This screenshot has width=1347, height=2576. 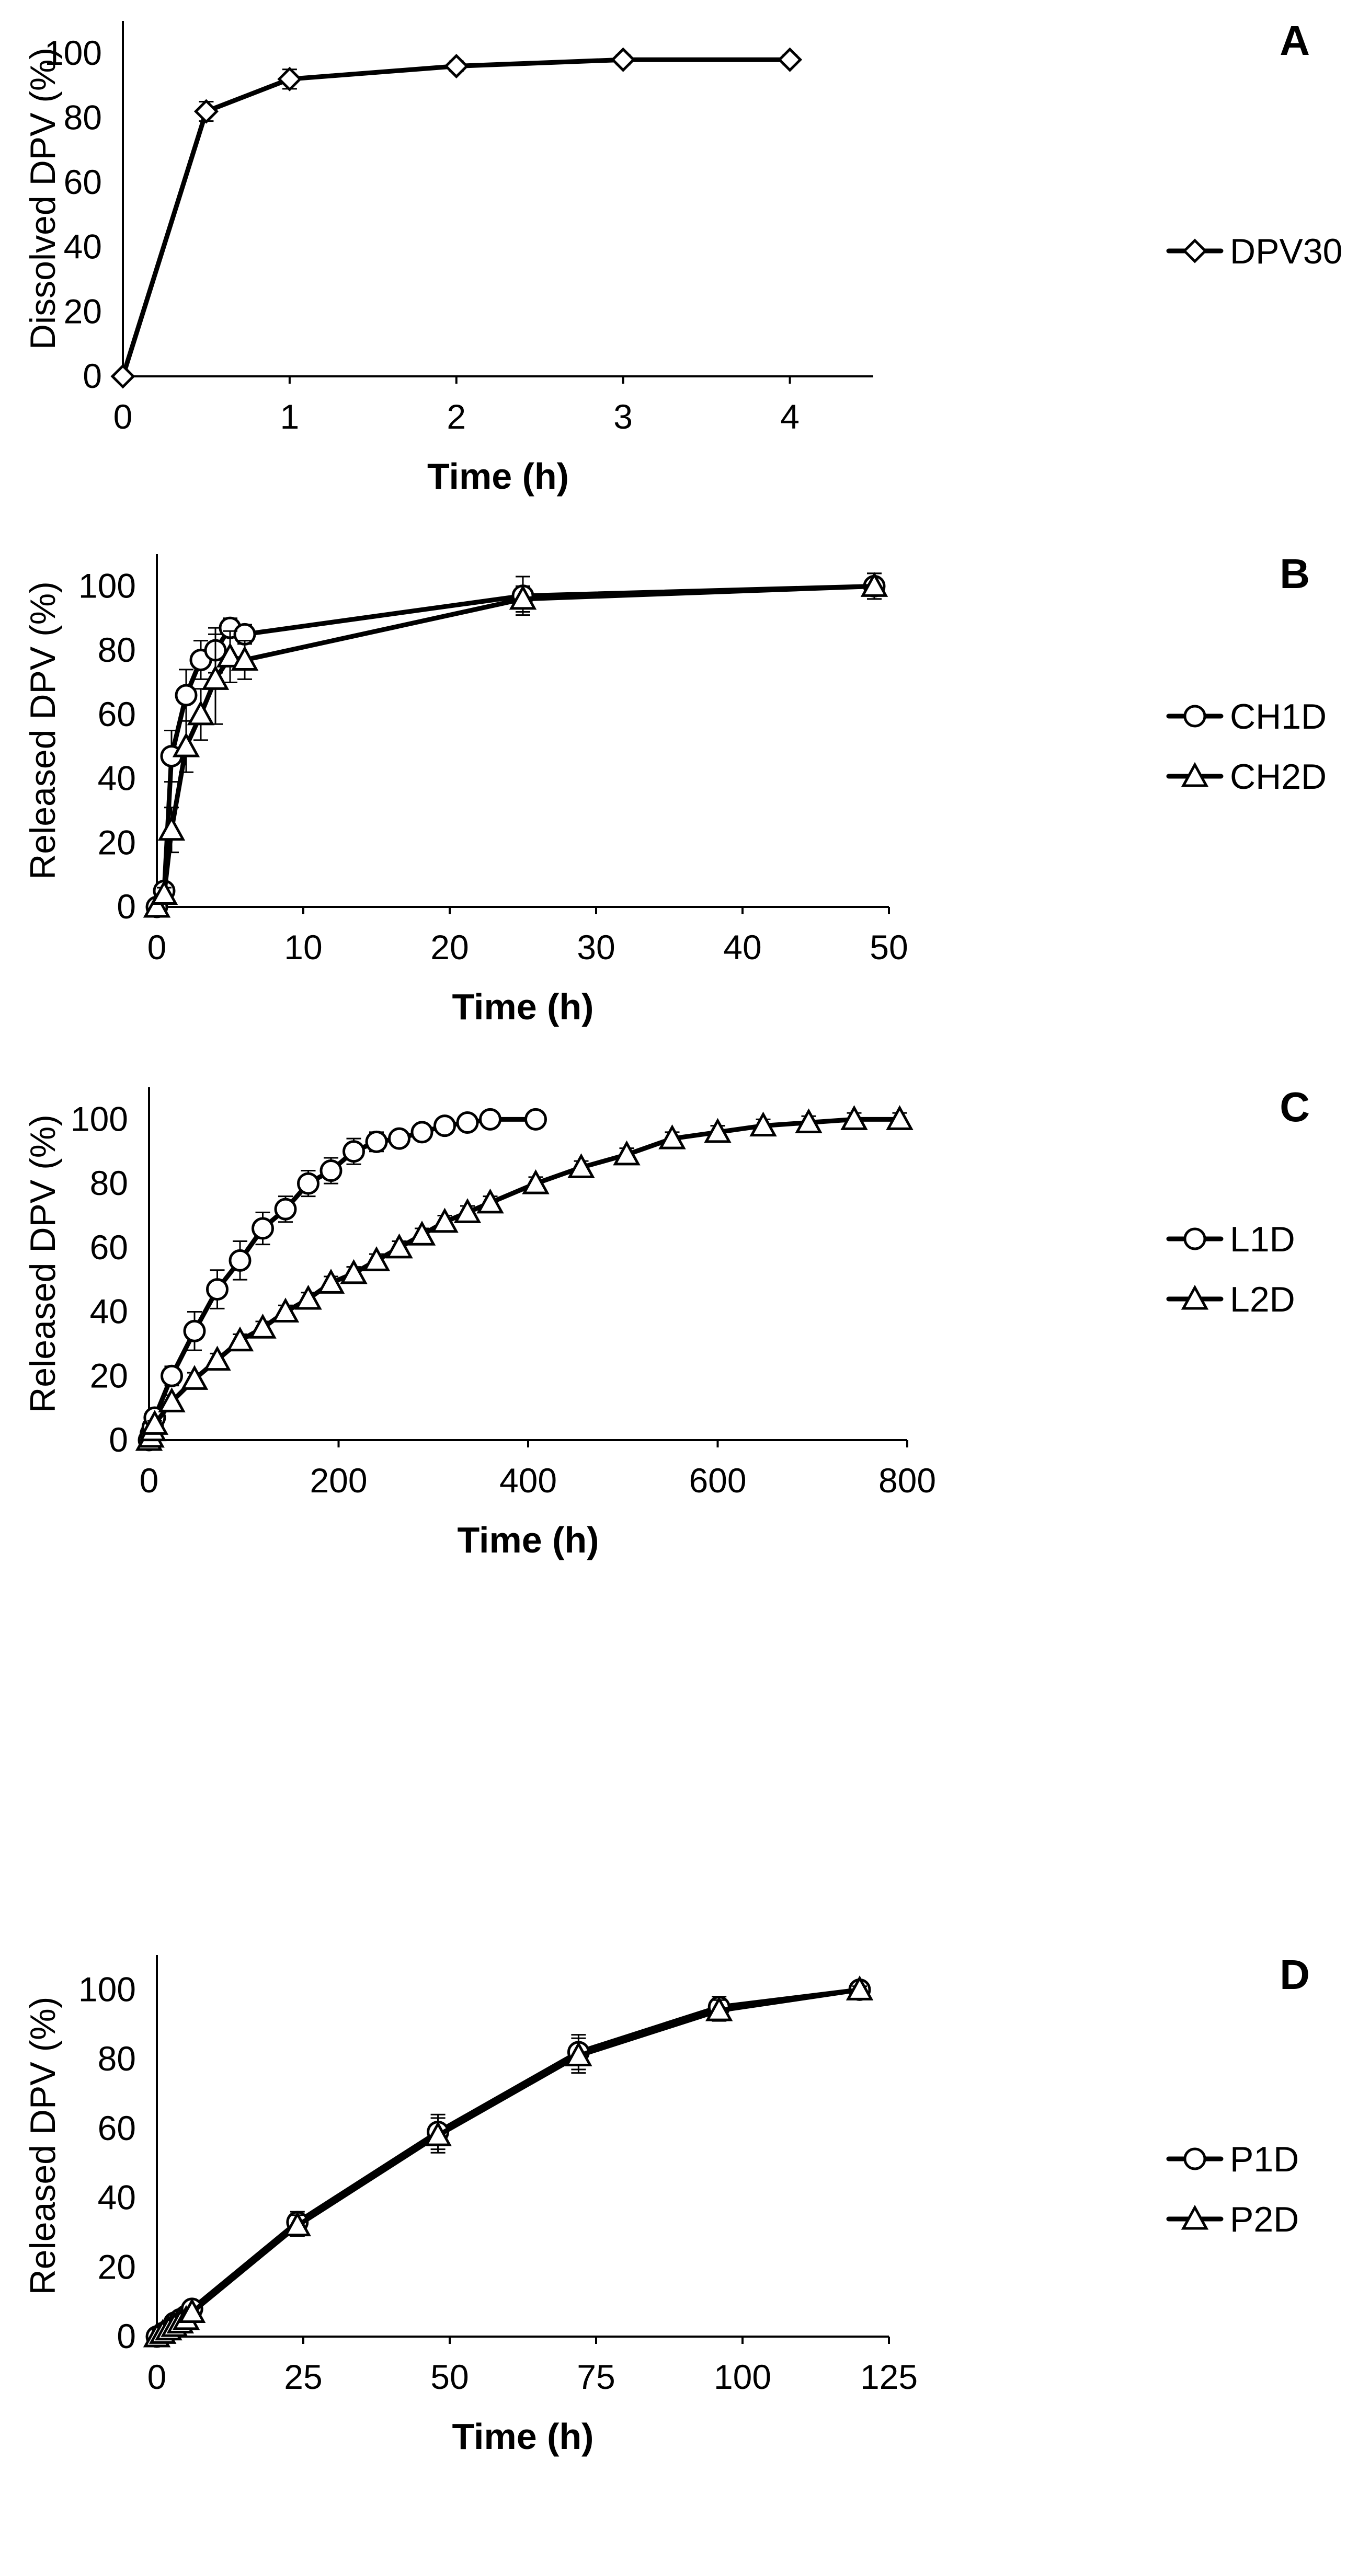 What do you see at coordinates (1232, 2159) in the screenshot?
I see `legend-entry-p1d: P1D` at bounding box center [1232, 2159].